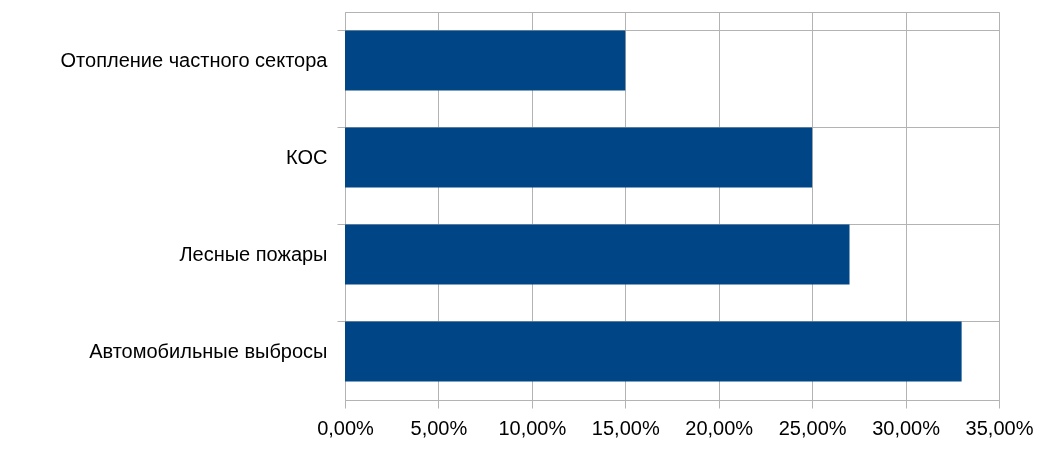 The width and height of the screenshot is (1046, 475). I want to click on y-tick-label: КОС, so click(307, 156).